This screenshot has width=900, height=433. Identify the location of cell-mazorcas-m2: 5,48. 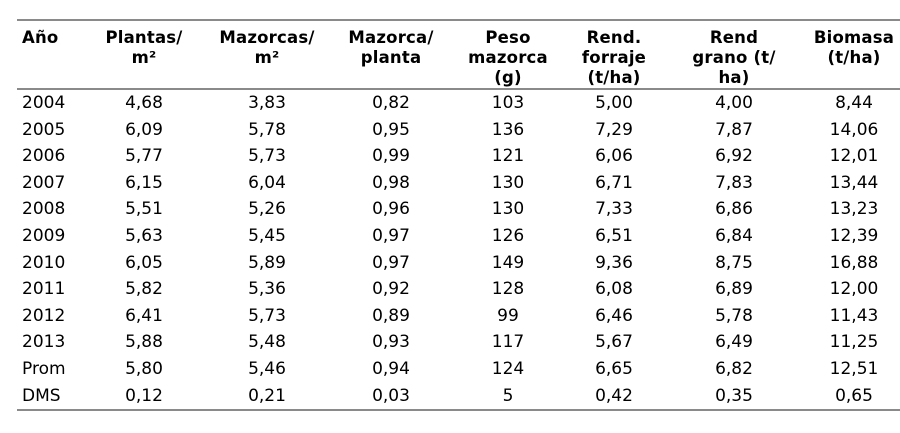
(267, 342).